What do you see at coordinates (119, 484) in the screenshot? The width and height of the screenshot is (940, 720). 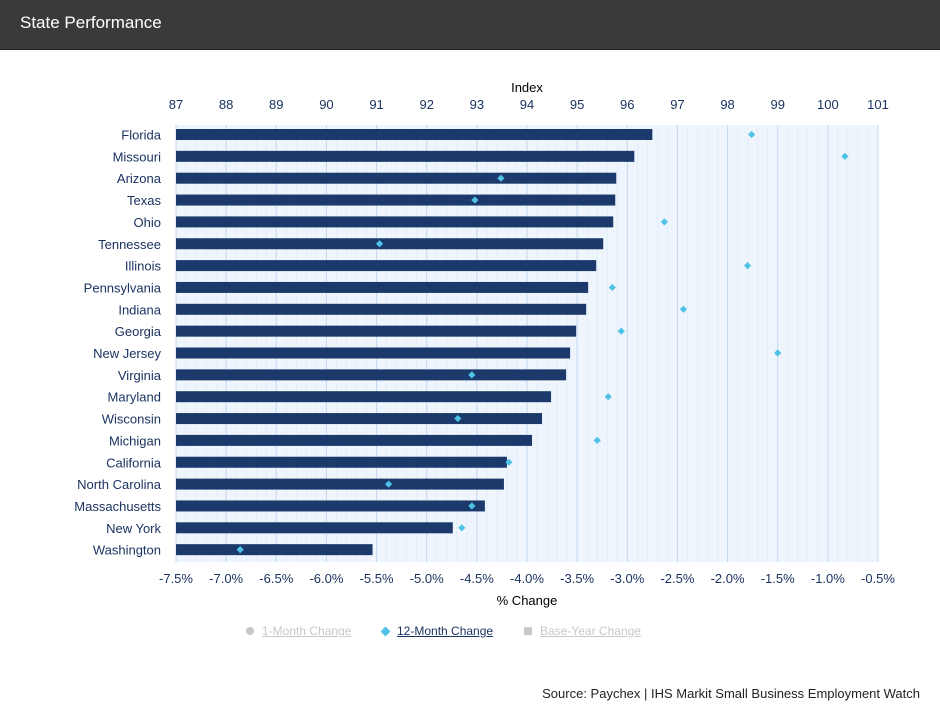 I see `category-label: North Carolina` at bounding box center [119, 484].